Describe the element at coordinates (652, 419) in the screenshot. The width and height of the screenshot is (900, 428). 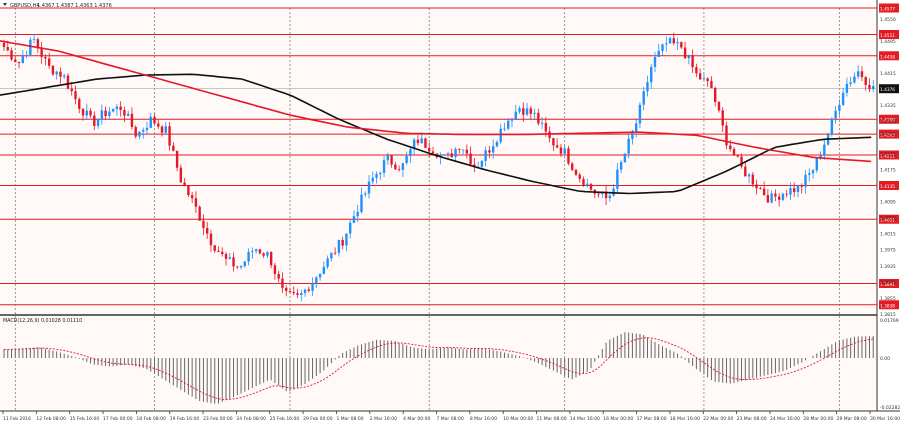
I see `time-tick-label: 17 Mar 08:00` at that location.